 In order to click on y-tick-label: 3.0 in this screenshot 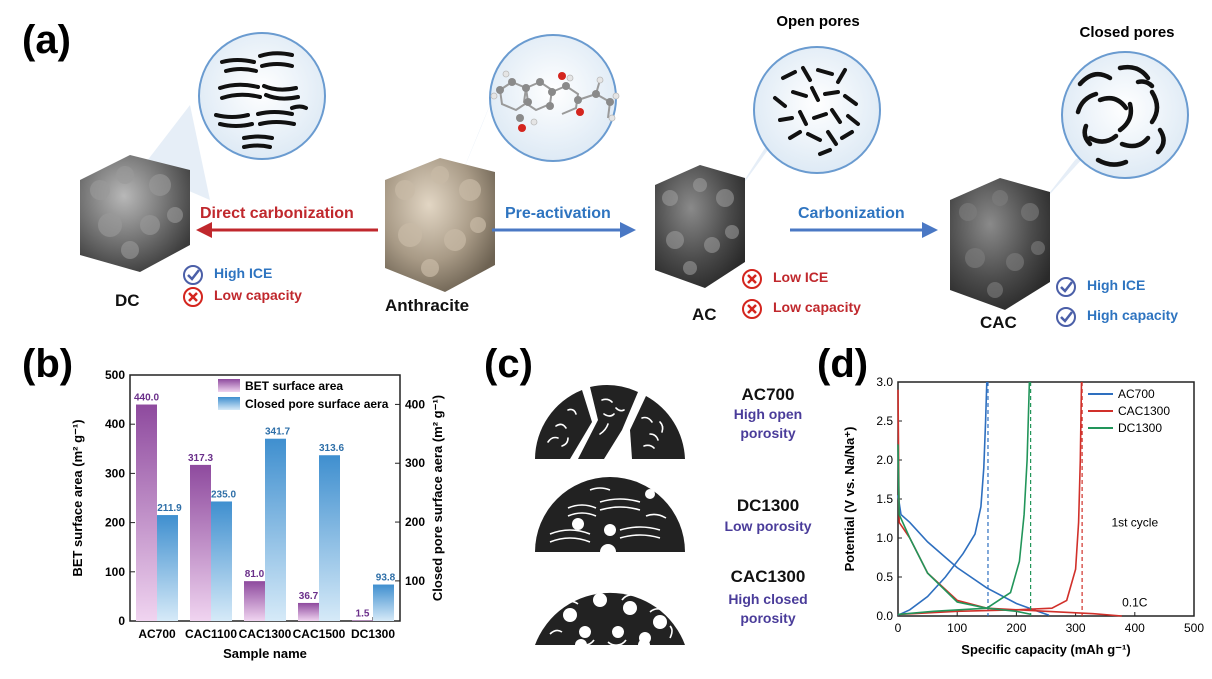, I will do `click(884, 382)`.